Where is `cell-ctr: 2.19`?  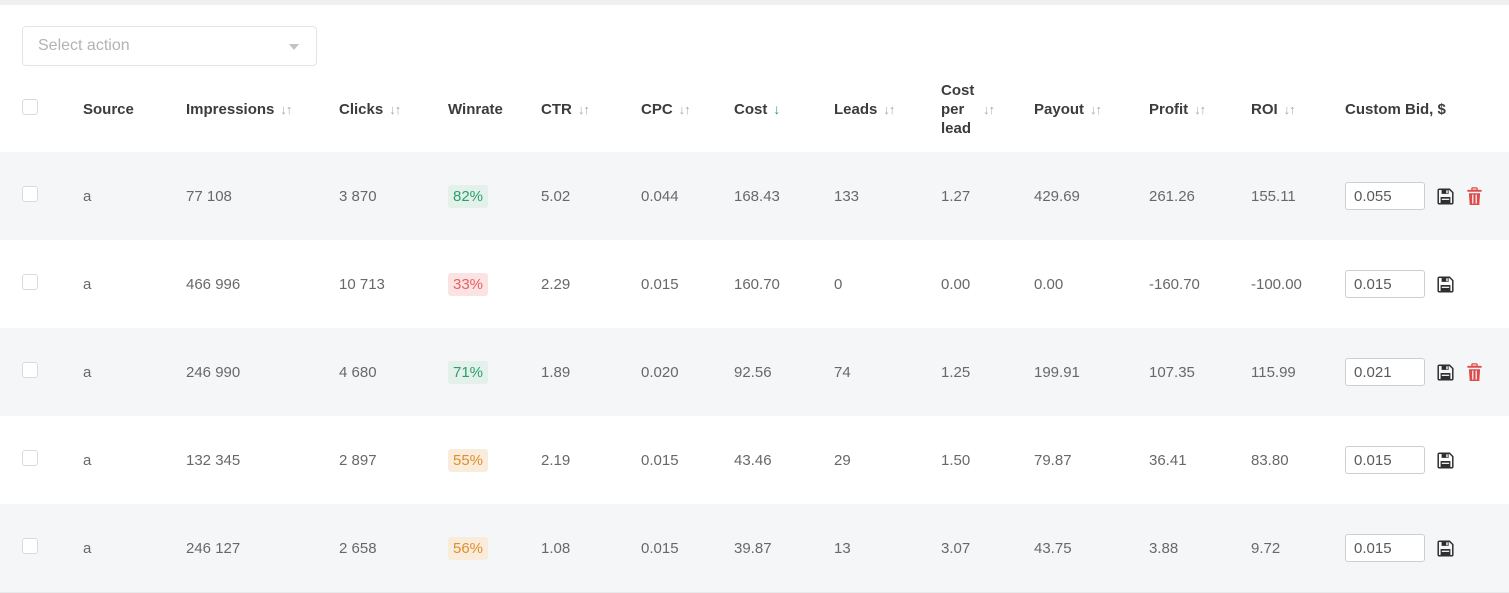 cell-ctr: 2.19 is located at coordinates (556, 460).